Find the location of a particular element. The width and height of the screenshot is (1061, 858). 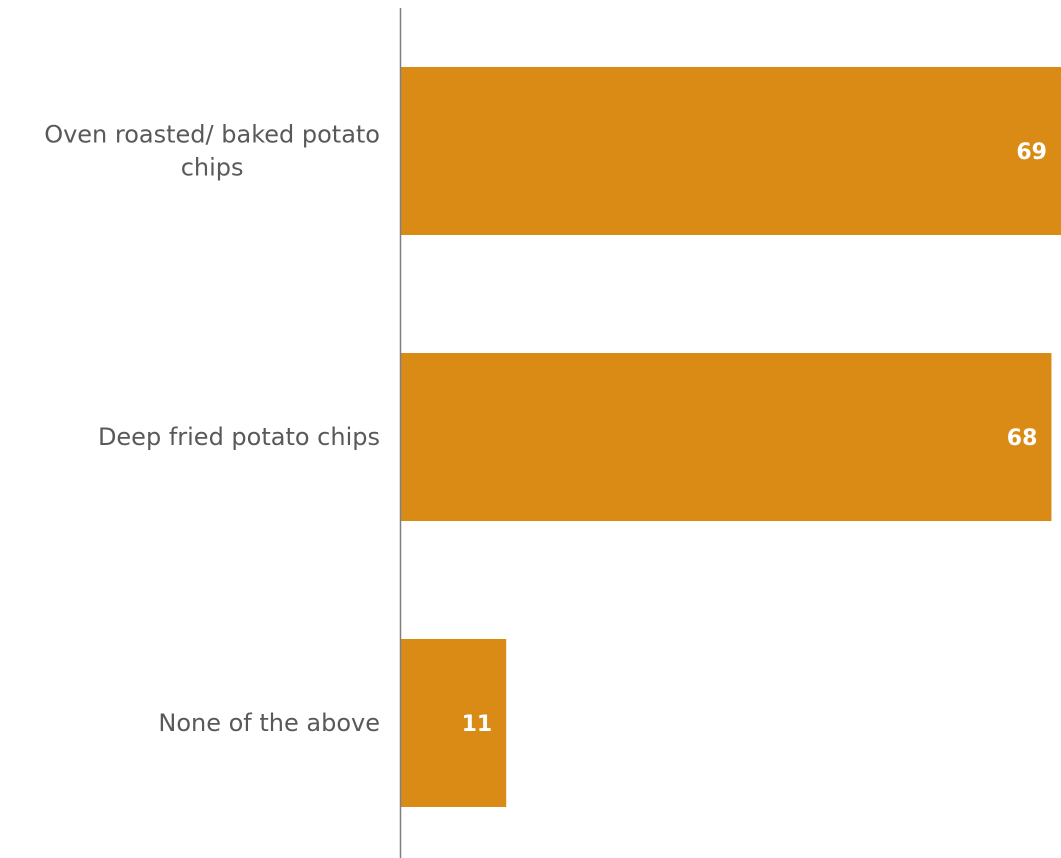

bar-value-label: 69 is located at coordinates (1031, 152).